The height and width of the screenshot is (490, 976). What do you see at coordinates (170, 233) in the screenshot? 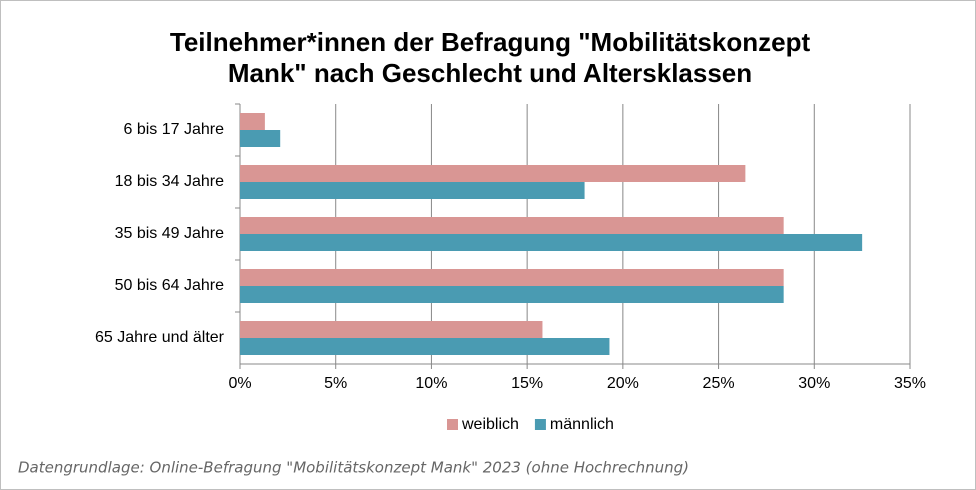
I see `y-tick-label: 35 bis 49 Jahre` at bounding box center [170, 233].